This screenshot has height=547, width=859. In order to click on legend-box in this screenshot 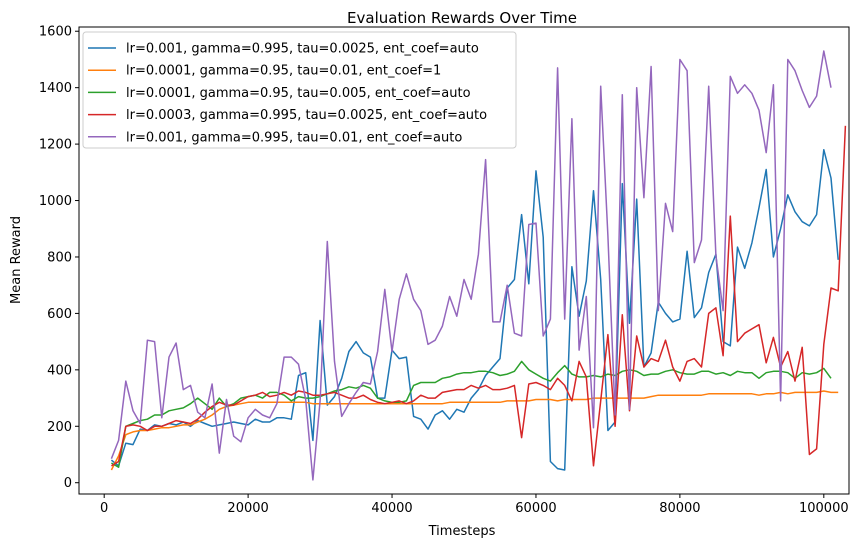, I will do `click(299, 90)`.